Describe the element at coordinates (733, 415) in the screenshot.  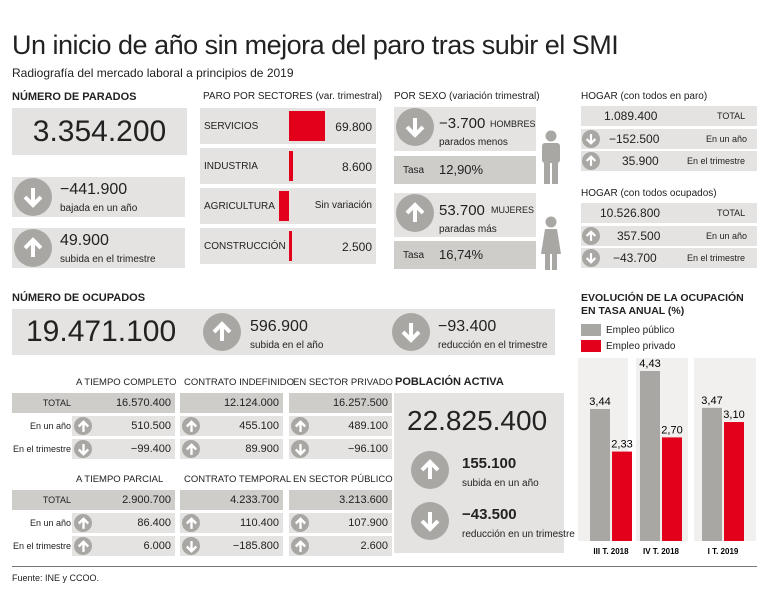
I see `bar-value-label: 3,10` at that location.